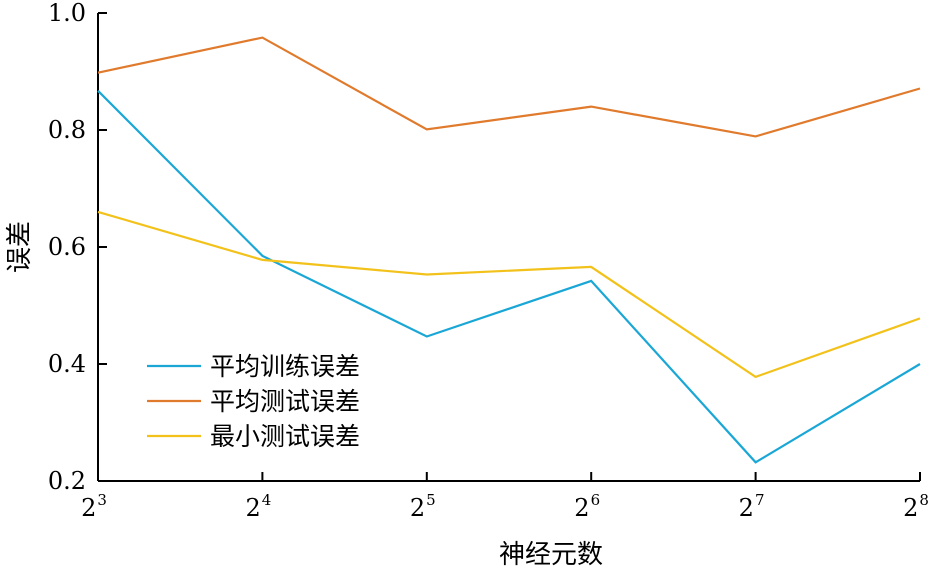 The width and height of the screenshot is (938, 571). What do you see at coordinates (551, 555) in the screenshot?
I see `x-axis-label: 神经元数` at bounding box center [551, 555].